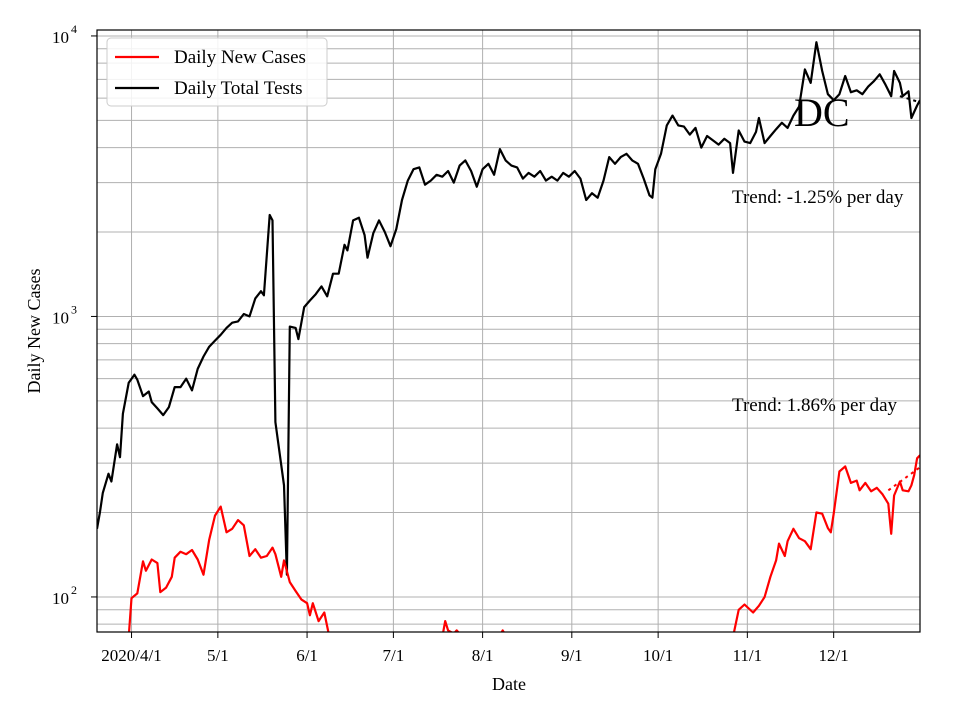  I want to click on chart-title: DC, so click(822, 112).